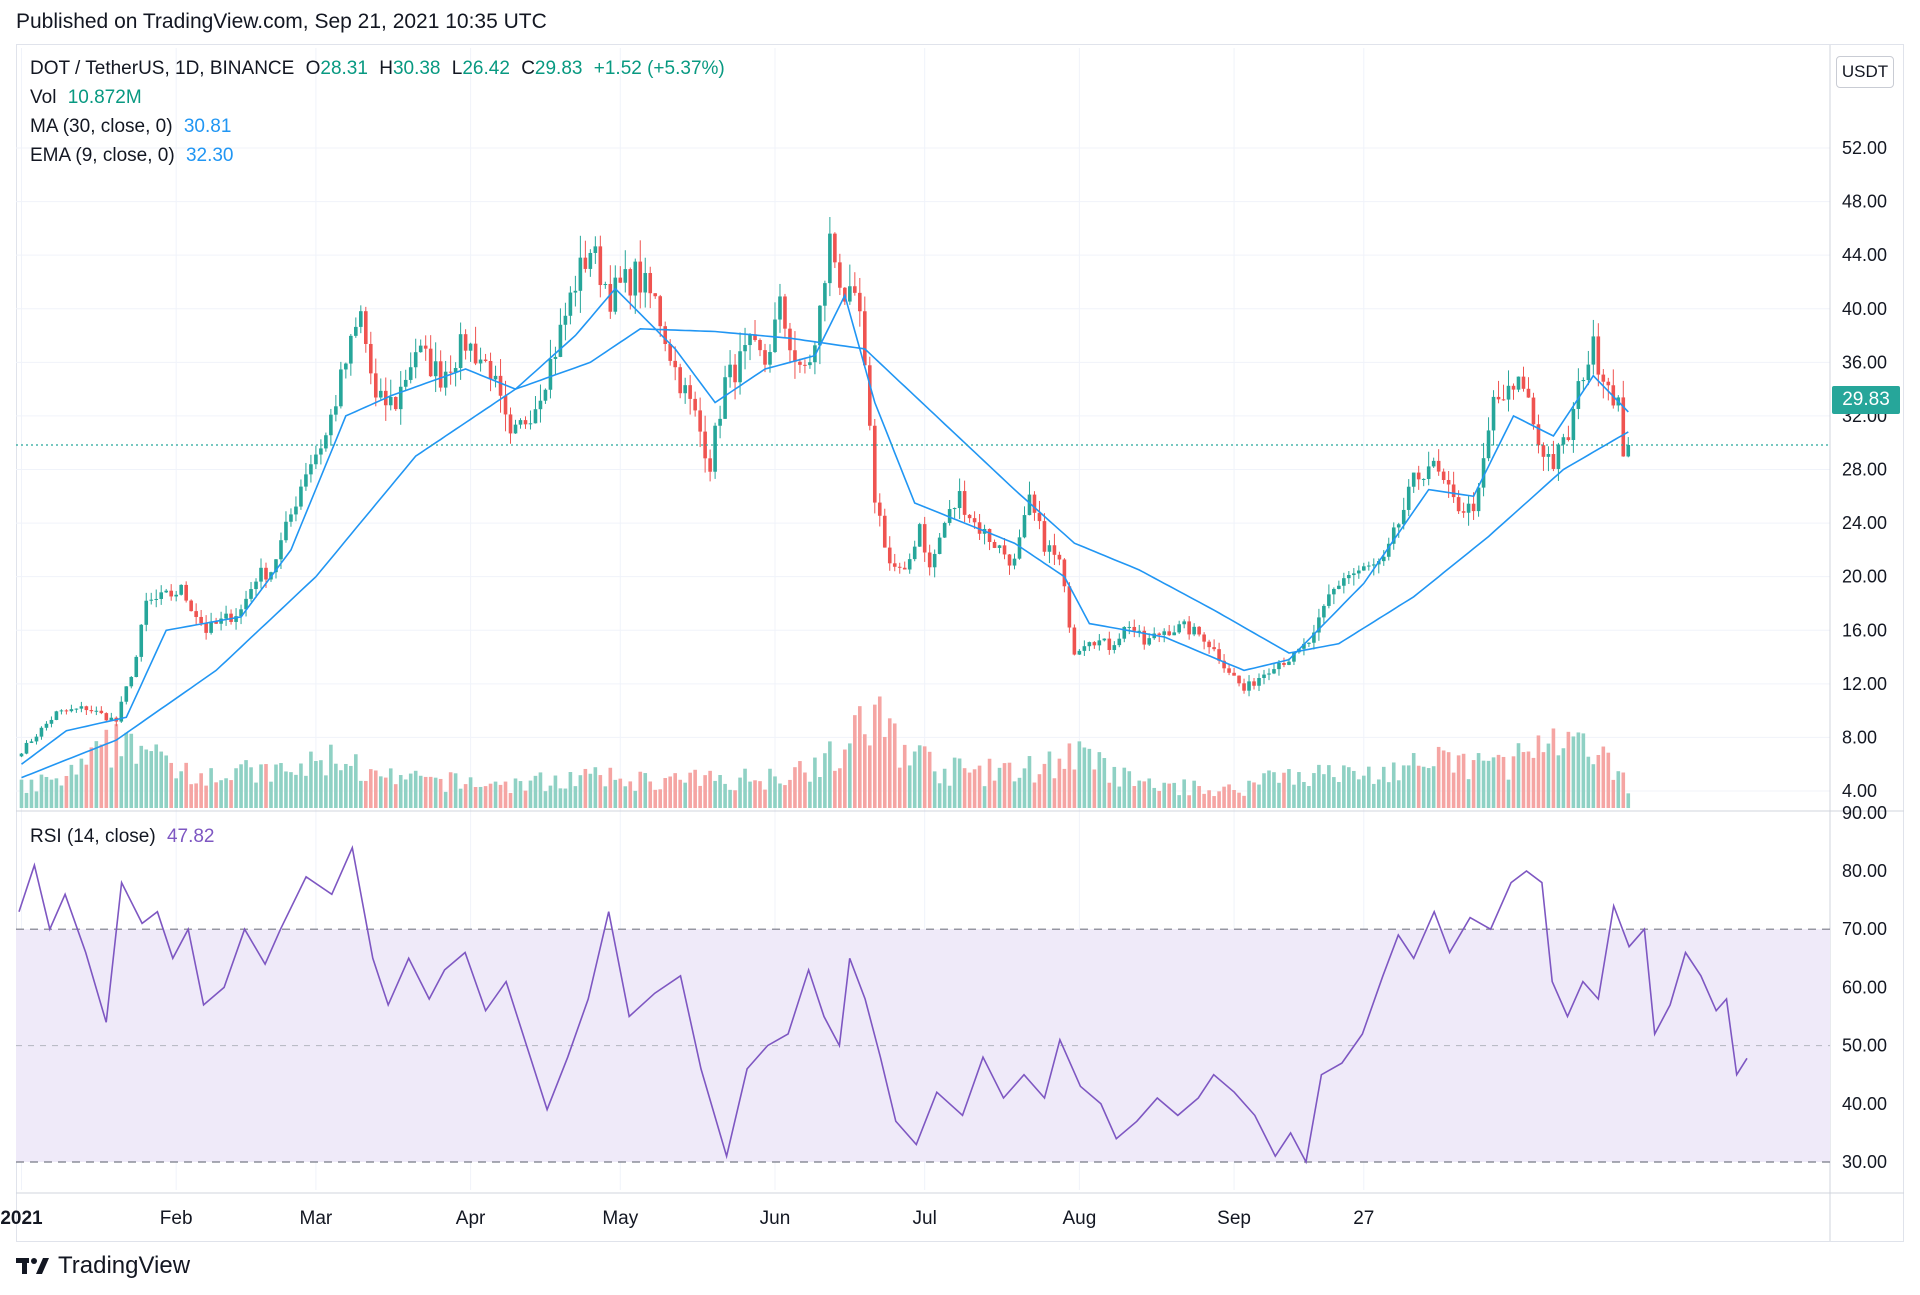 This screenshot has height=1295, width=1920. What do you see at coordinates (176, 1218) in the screenshot?
I see `time-tick-label: Feb` at bounding box center [176, 1218].